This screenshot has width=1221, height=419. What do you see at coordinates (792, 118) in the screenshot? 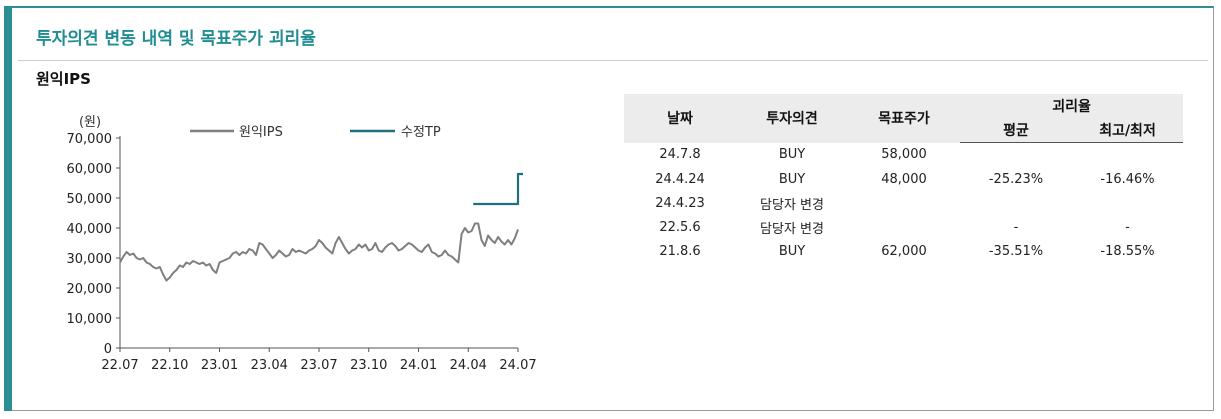
I see `col-header-opinion: 투자의견` at bounding box center [792, 118].